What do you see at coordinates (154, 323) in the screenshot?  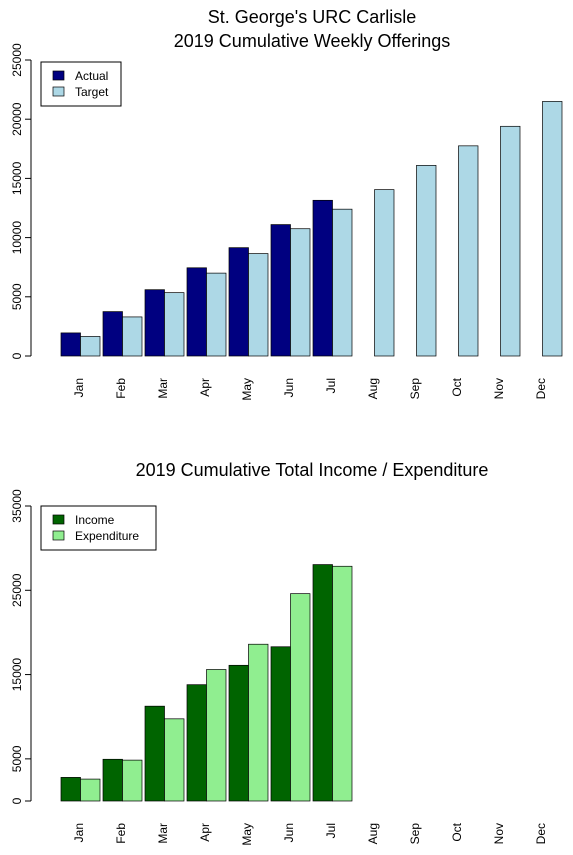 I see `bar-actual-mar` at bounding box center [154, 323].